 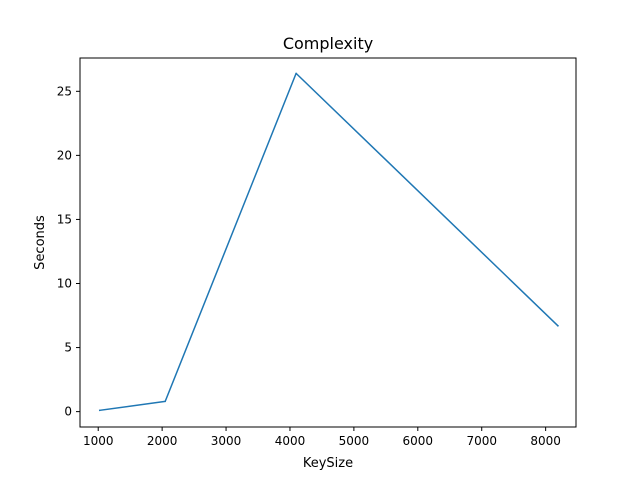 I want to click on x-axis-ticks: 1000 2000 3000 4000 5000 6000 7000 8000, so click(x=322, y=437).